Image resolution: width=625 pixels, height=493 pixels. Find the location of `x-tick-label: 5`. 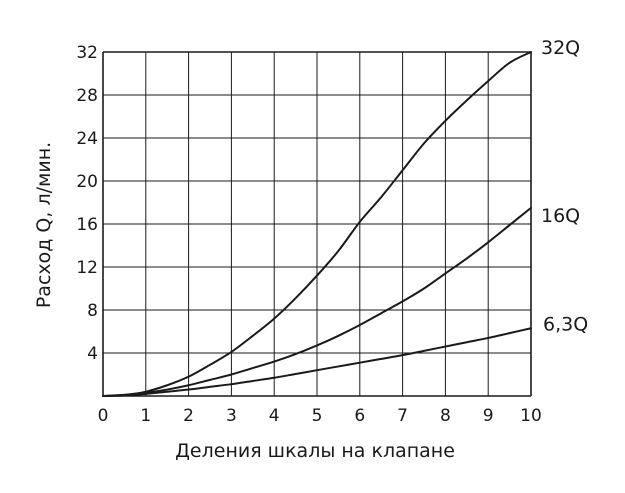

x-tick-label: 5 is located at coordinates (317, 416).